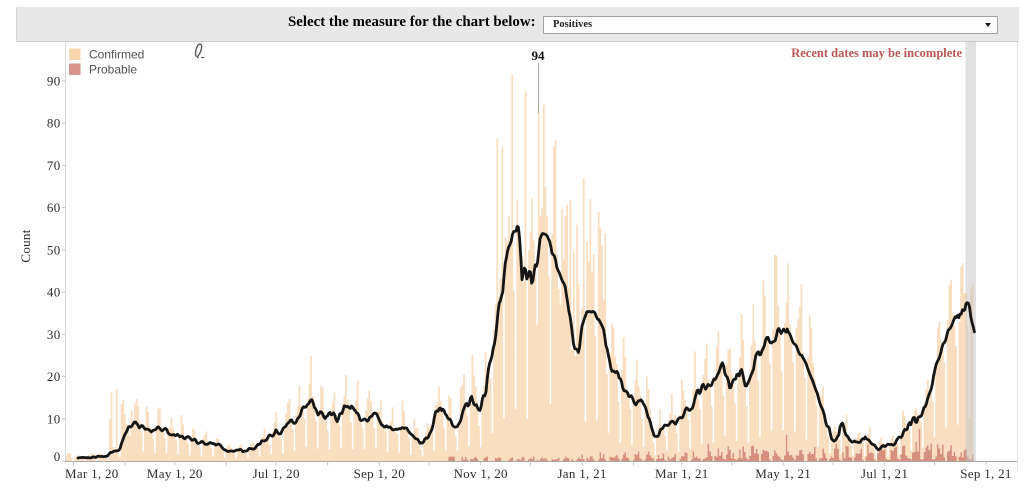 Image resolution: width=1024 pixels, height=495 pixels. Describe the element at coordinates (54, 292) in the screenshot. I see `svg-text: 40` at that location.